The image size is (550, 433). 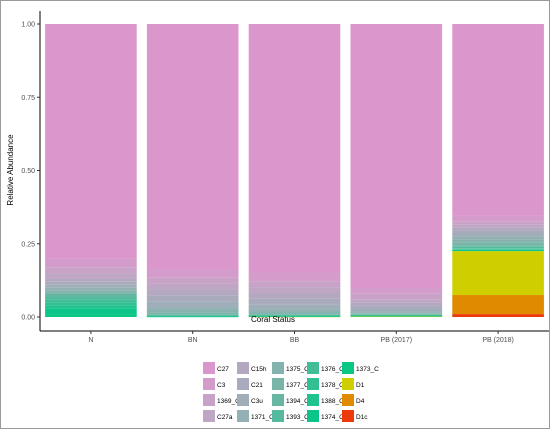 What do you see at coordinates (91, 270) in the screenshot?
I see `bar-segment-n-1369-c` at bounding box center [91, 270].